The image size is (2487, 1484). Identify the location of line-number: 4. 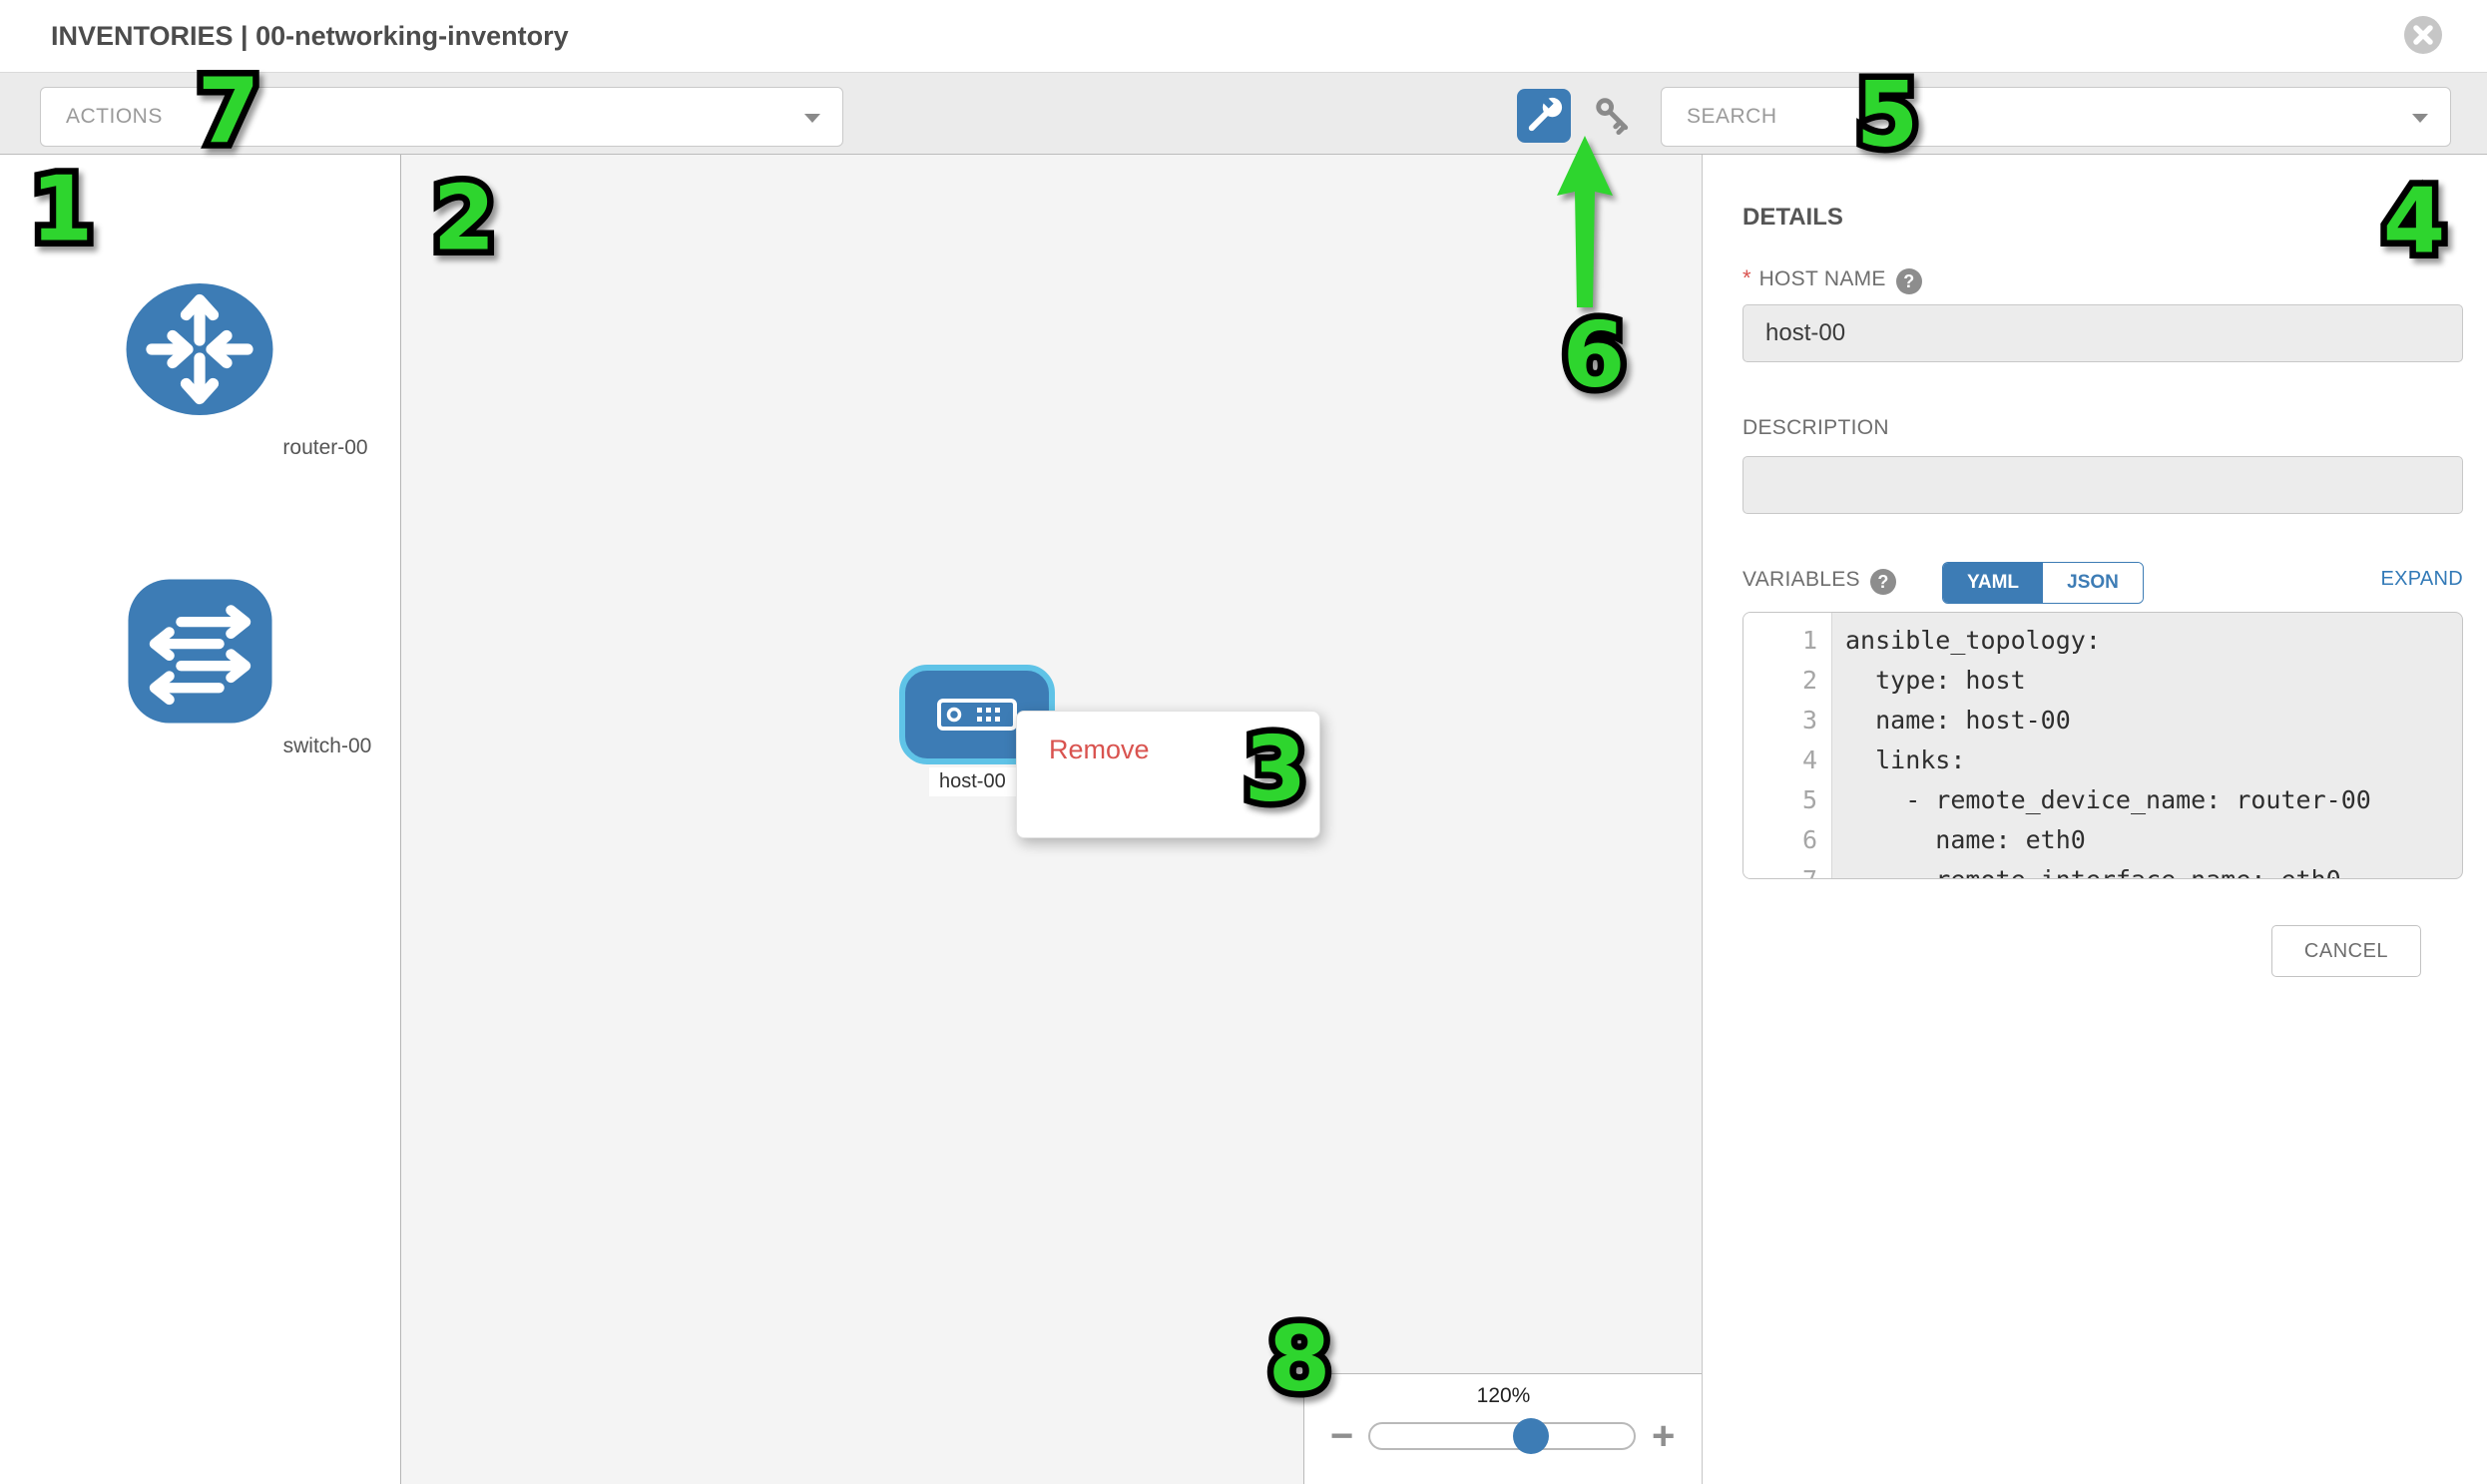
(1809, 759).